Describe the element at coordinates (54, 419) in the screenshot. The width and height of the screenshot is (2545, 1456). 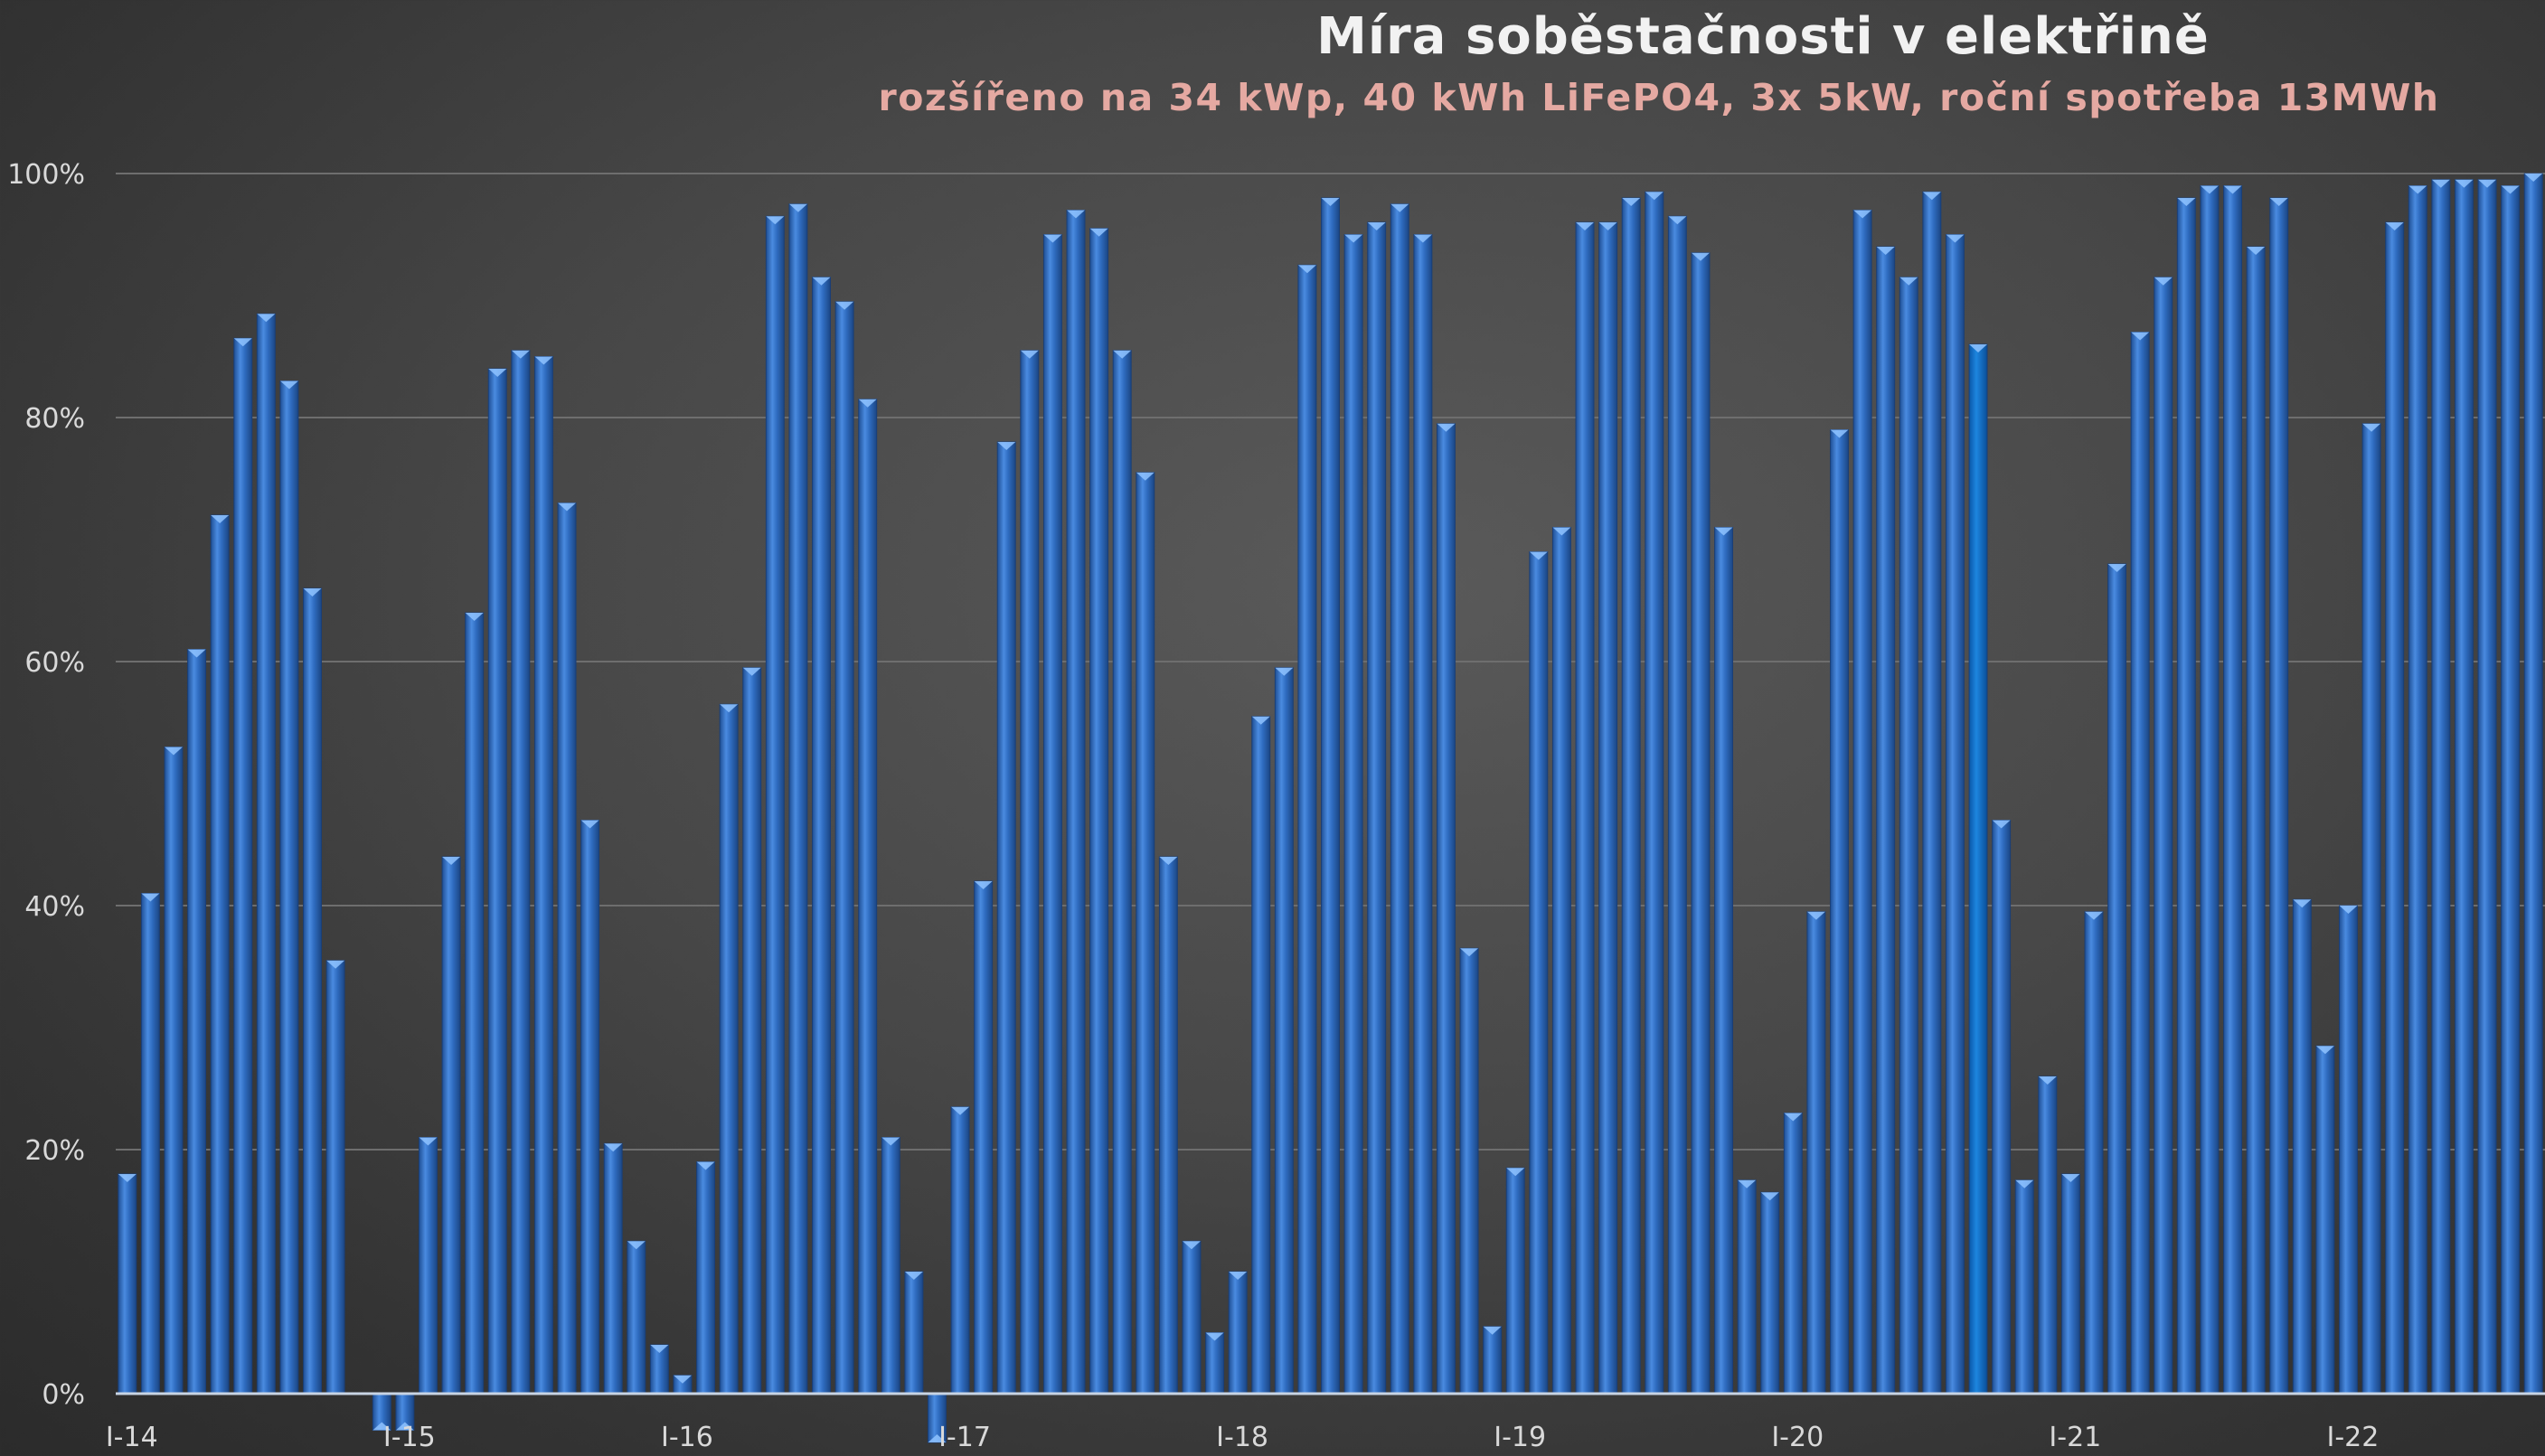
I see `y-tick-label: 80%` at that location.